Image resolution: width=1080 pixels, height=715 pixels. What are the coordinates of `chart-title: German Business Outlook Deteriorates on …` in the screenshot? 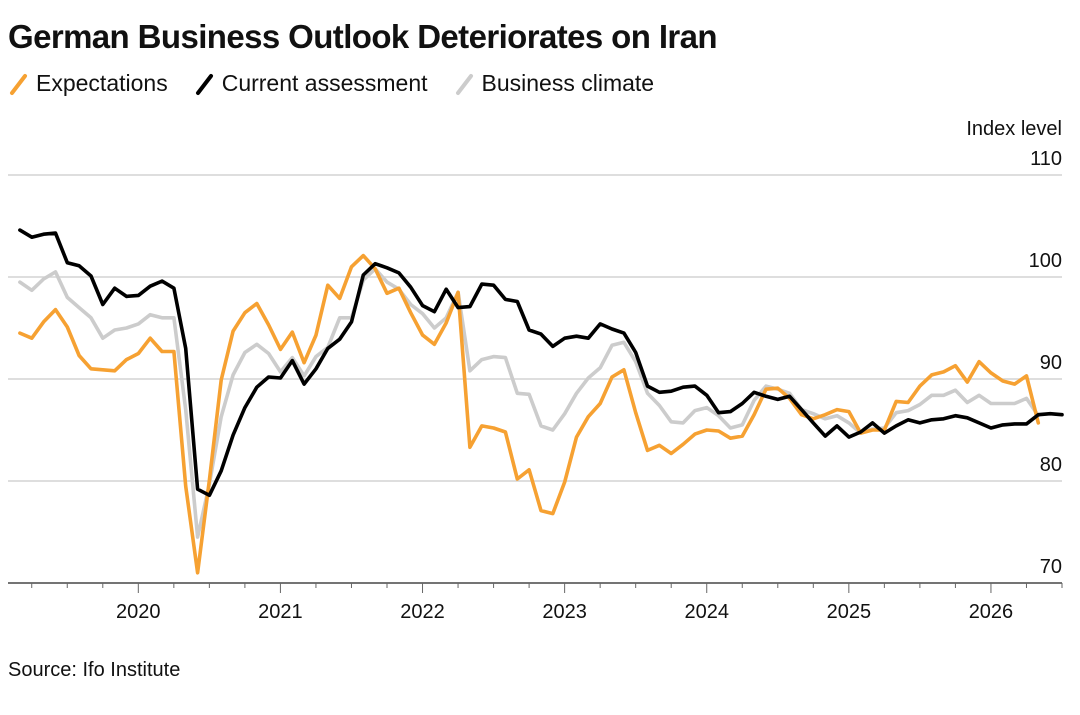 It's located at (363, 36).